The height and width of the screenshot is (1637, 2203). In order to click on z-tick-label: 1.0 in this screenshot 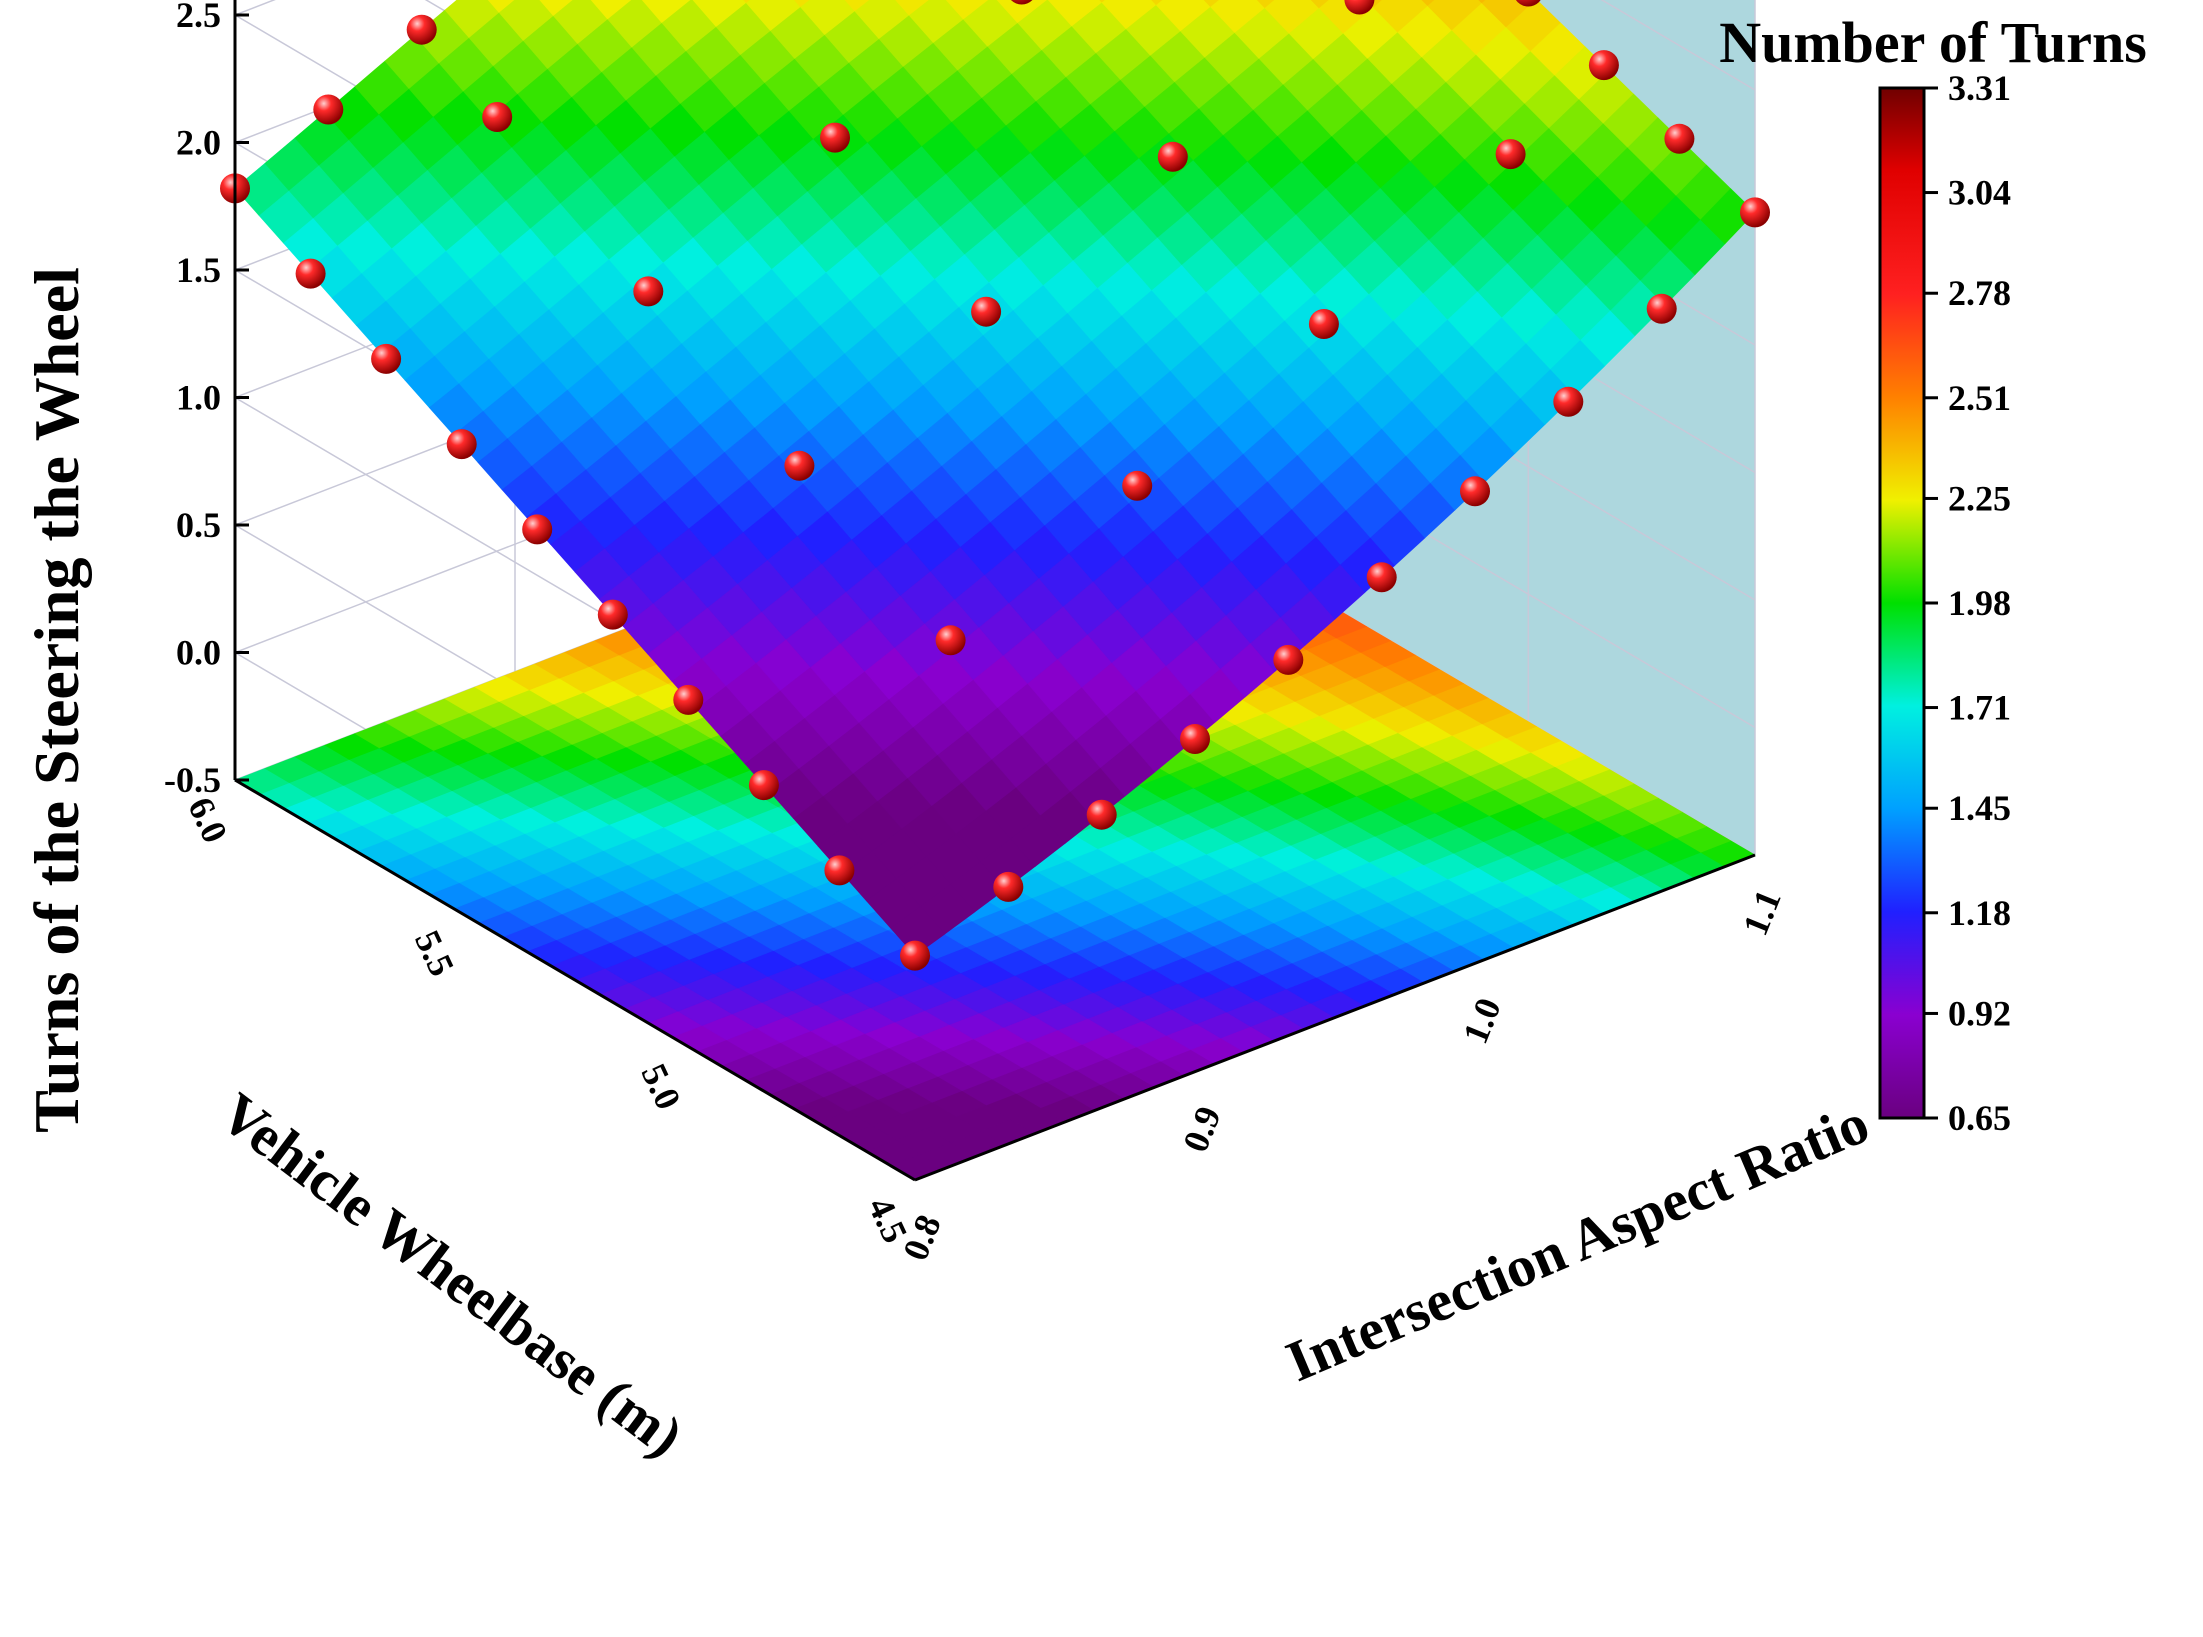, I will do `click(198, 398)`.